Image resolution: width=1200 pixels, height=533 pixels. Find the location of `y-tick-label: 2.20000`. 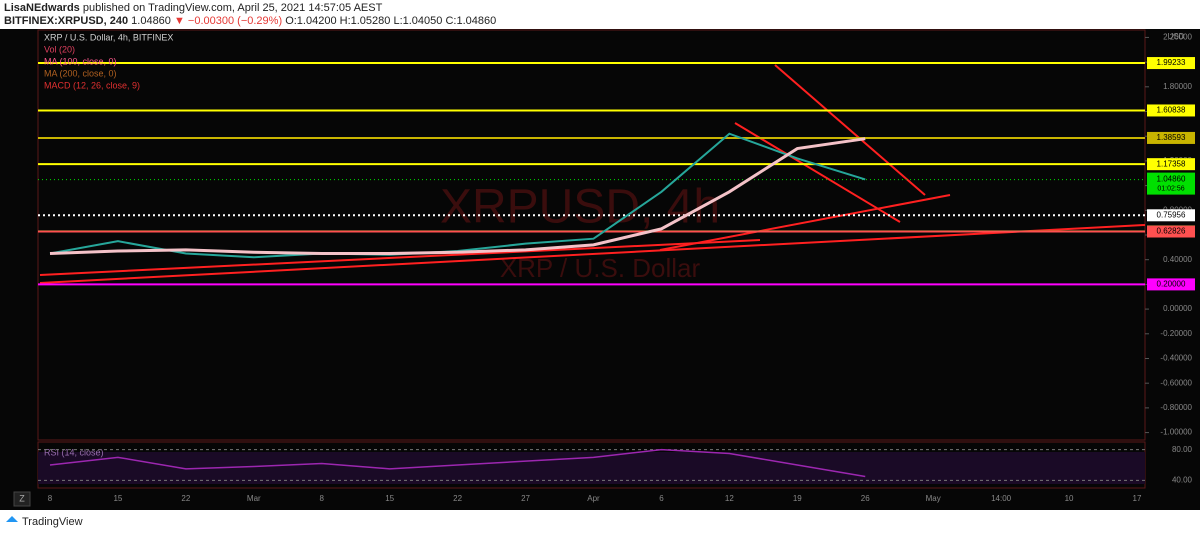

y-tick-label: 2.20000 is located at coordinates (1177, 37).